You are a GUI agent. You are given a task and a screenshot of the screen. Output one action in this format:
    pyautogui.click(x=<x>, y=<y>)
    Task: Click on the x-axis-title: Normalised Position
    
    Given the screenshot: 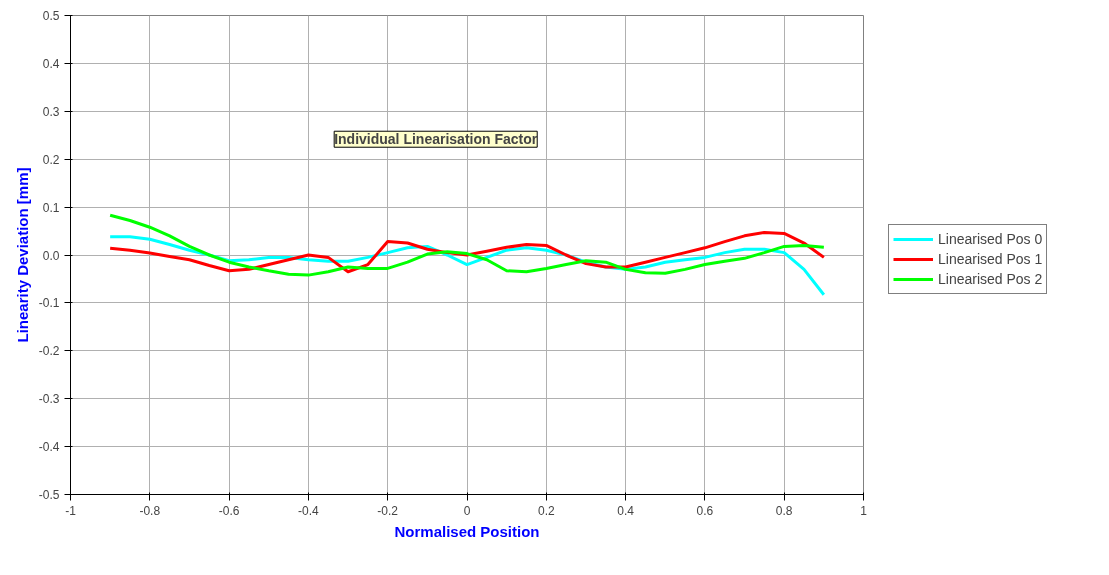 What is the action you would take?
    pyautogui.click(x=467, y=531)
    